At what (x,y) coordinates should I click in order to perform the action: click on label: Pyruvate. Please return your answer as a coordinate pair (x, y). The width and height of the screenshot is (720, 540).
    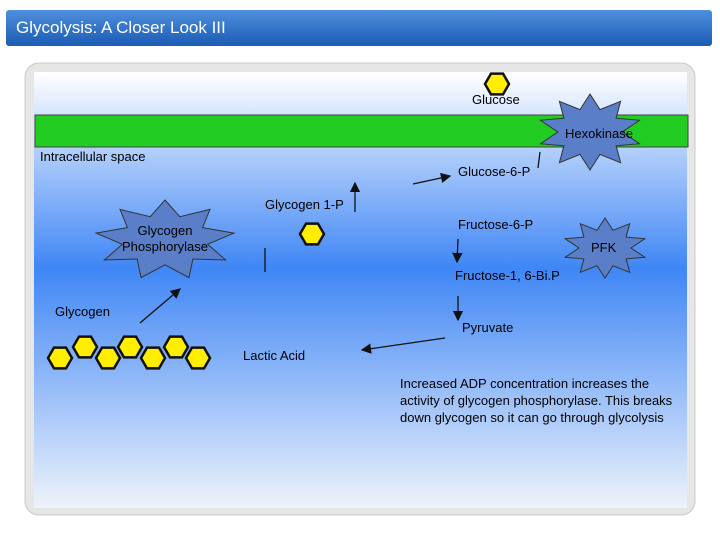
    Looking at the image, I should click on (487, 327).